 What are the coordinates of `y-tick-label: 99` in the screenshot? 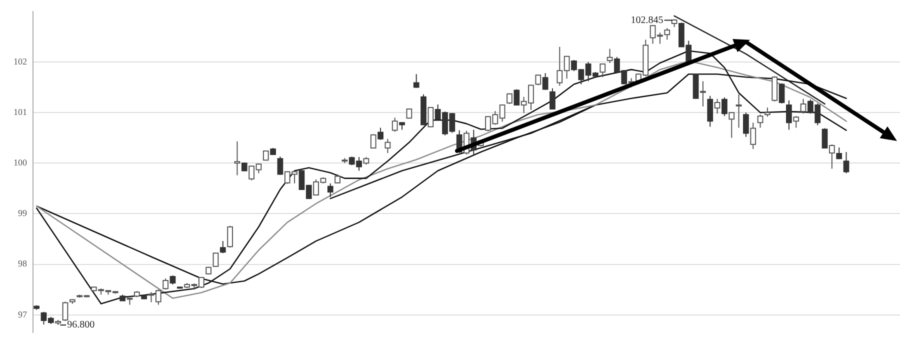 It's located at (23, 213).